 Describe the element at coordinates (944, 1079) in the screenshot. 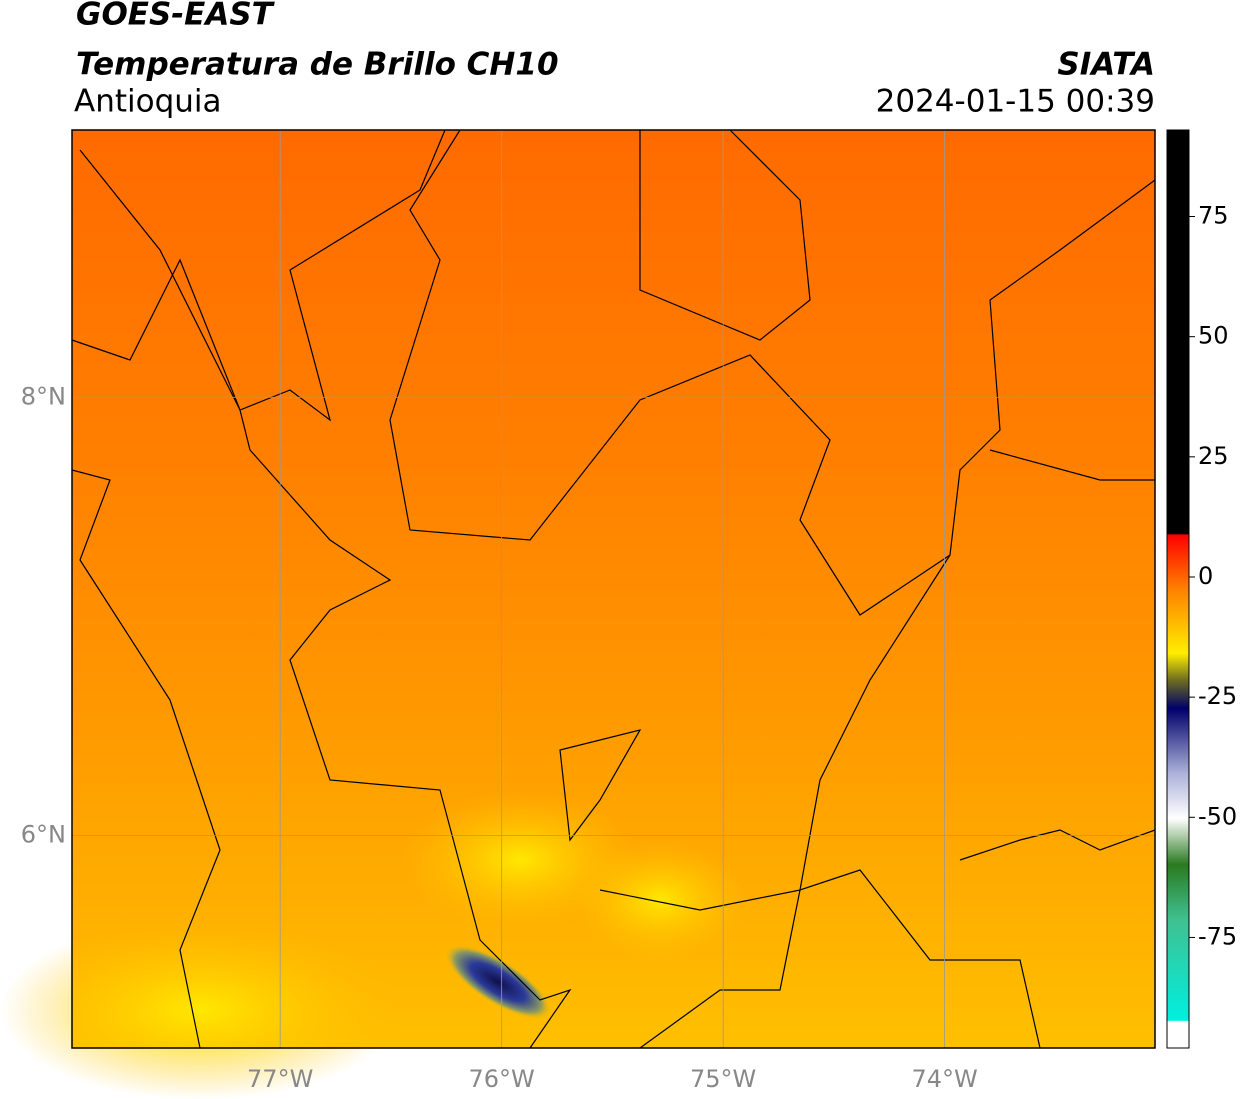

I see `x-tick-label: 74°W` at that location.